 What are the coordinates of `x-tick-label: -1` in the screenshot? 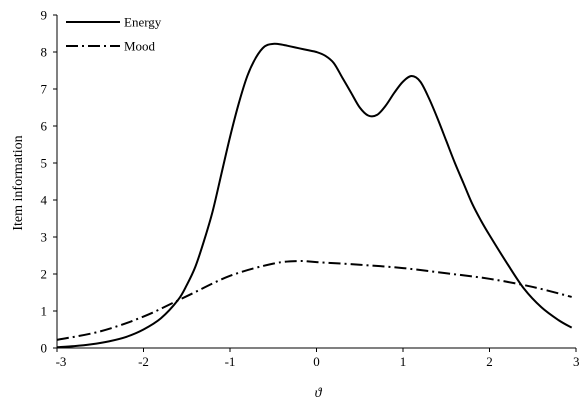 It's located at (230, 361).